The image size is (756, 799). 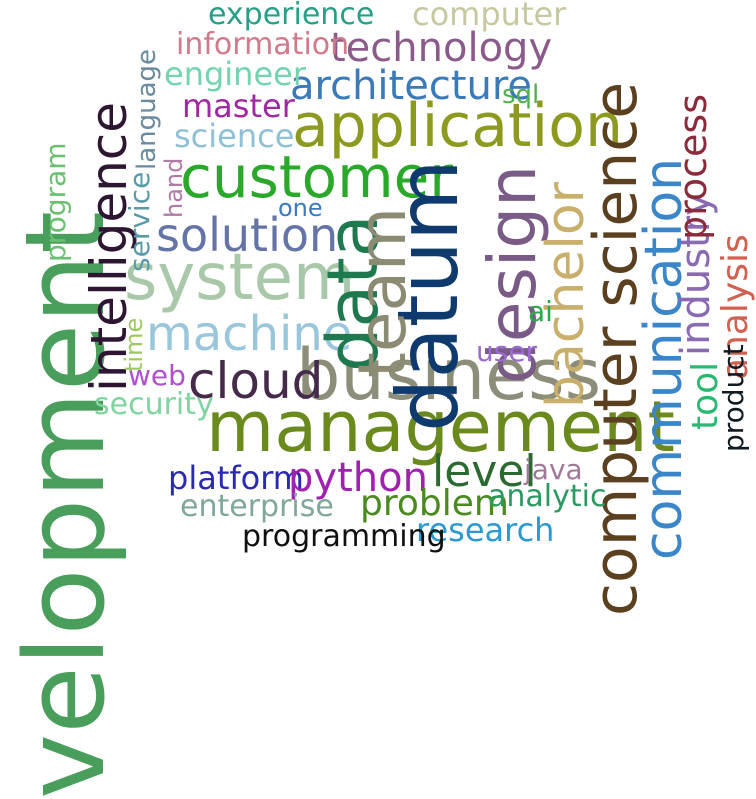 What do you see at coordinates (234, 136) in the screenshot?
I see `word-science: science` at bounding box center [234, 136].